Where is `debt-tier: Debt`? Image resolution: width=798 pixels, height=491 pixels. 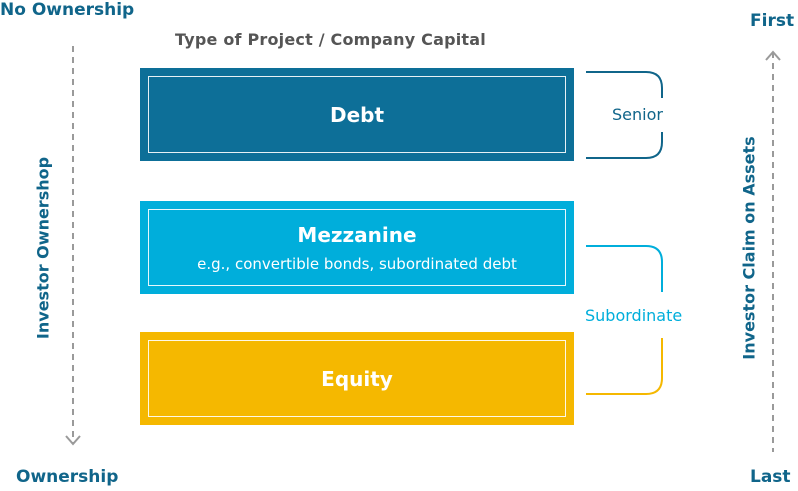 debt-tier: Debt is located at coordinates (357, 114).